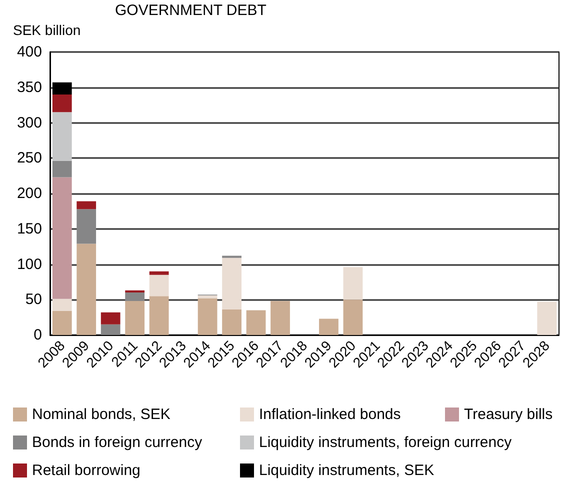  Describe the element at coordinates (29, 87) in the screenshot. I see `y-tick-label: 350` at that location.